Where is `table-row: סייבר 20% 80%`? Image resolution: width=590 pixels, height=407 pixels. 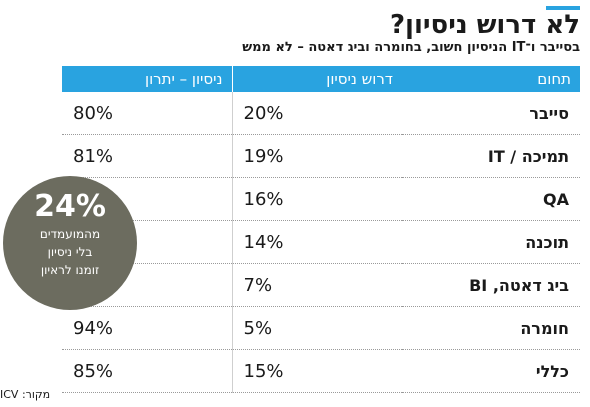 table-row: סייבר 20% 80% is located at coordinates (321, 113).